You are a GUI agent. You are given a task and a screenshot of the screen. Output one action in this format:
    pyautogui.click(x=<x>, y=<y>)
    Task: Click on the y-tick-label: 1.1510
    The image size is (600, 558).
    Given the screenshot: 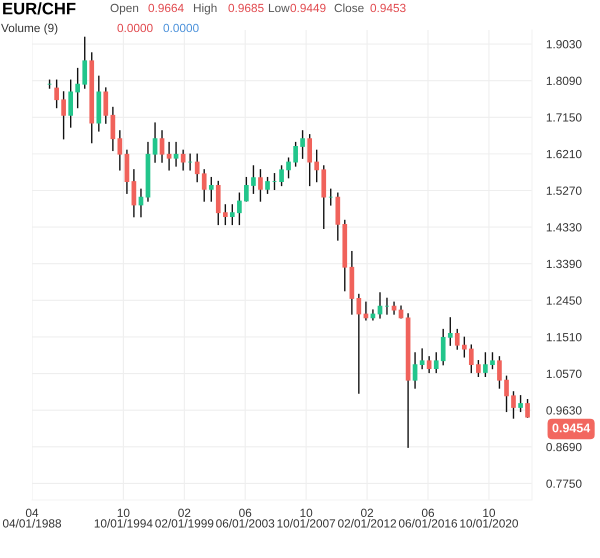 What is the action you would take?
    pyautogui.click(x=564, y=337)
    